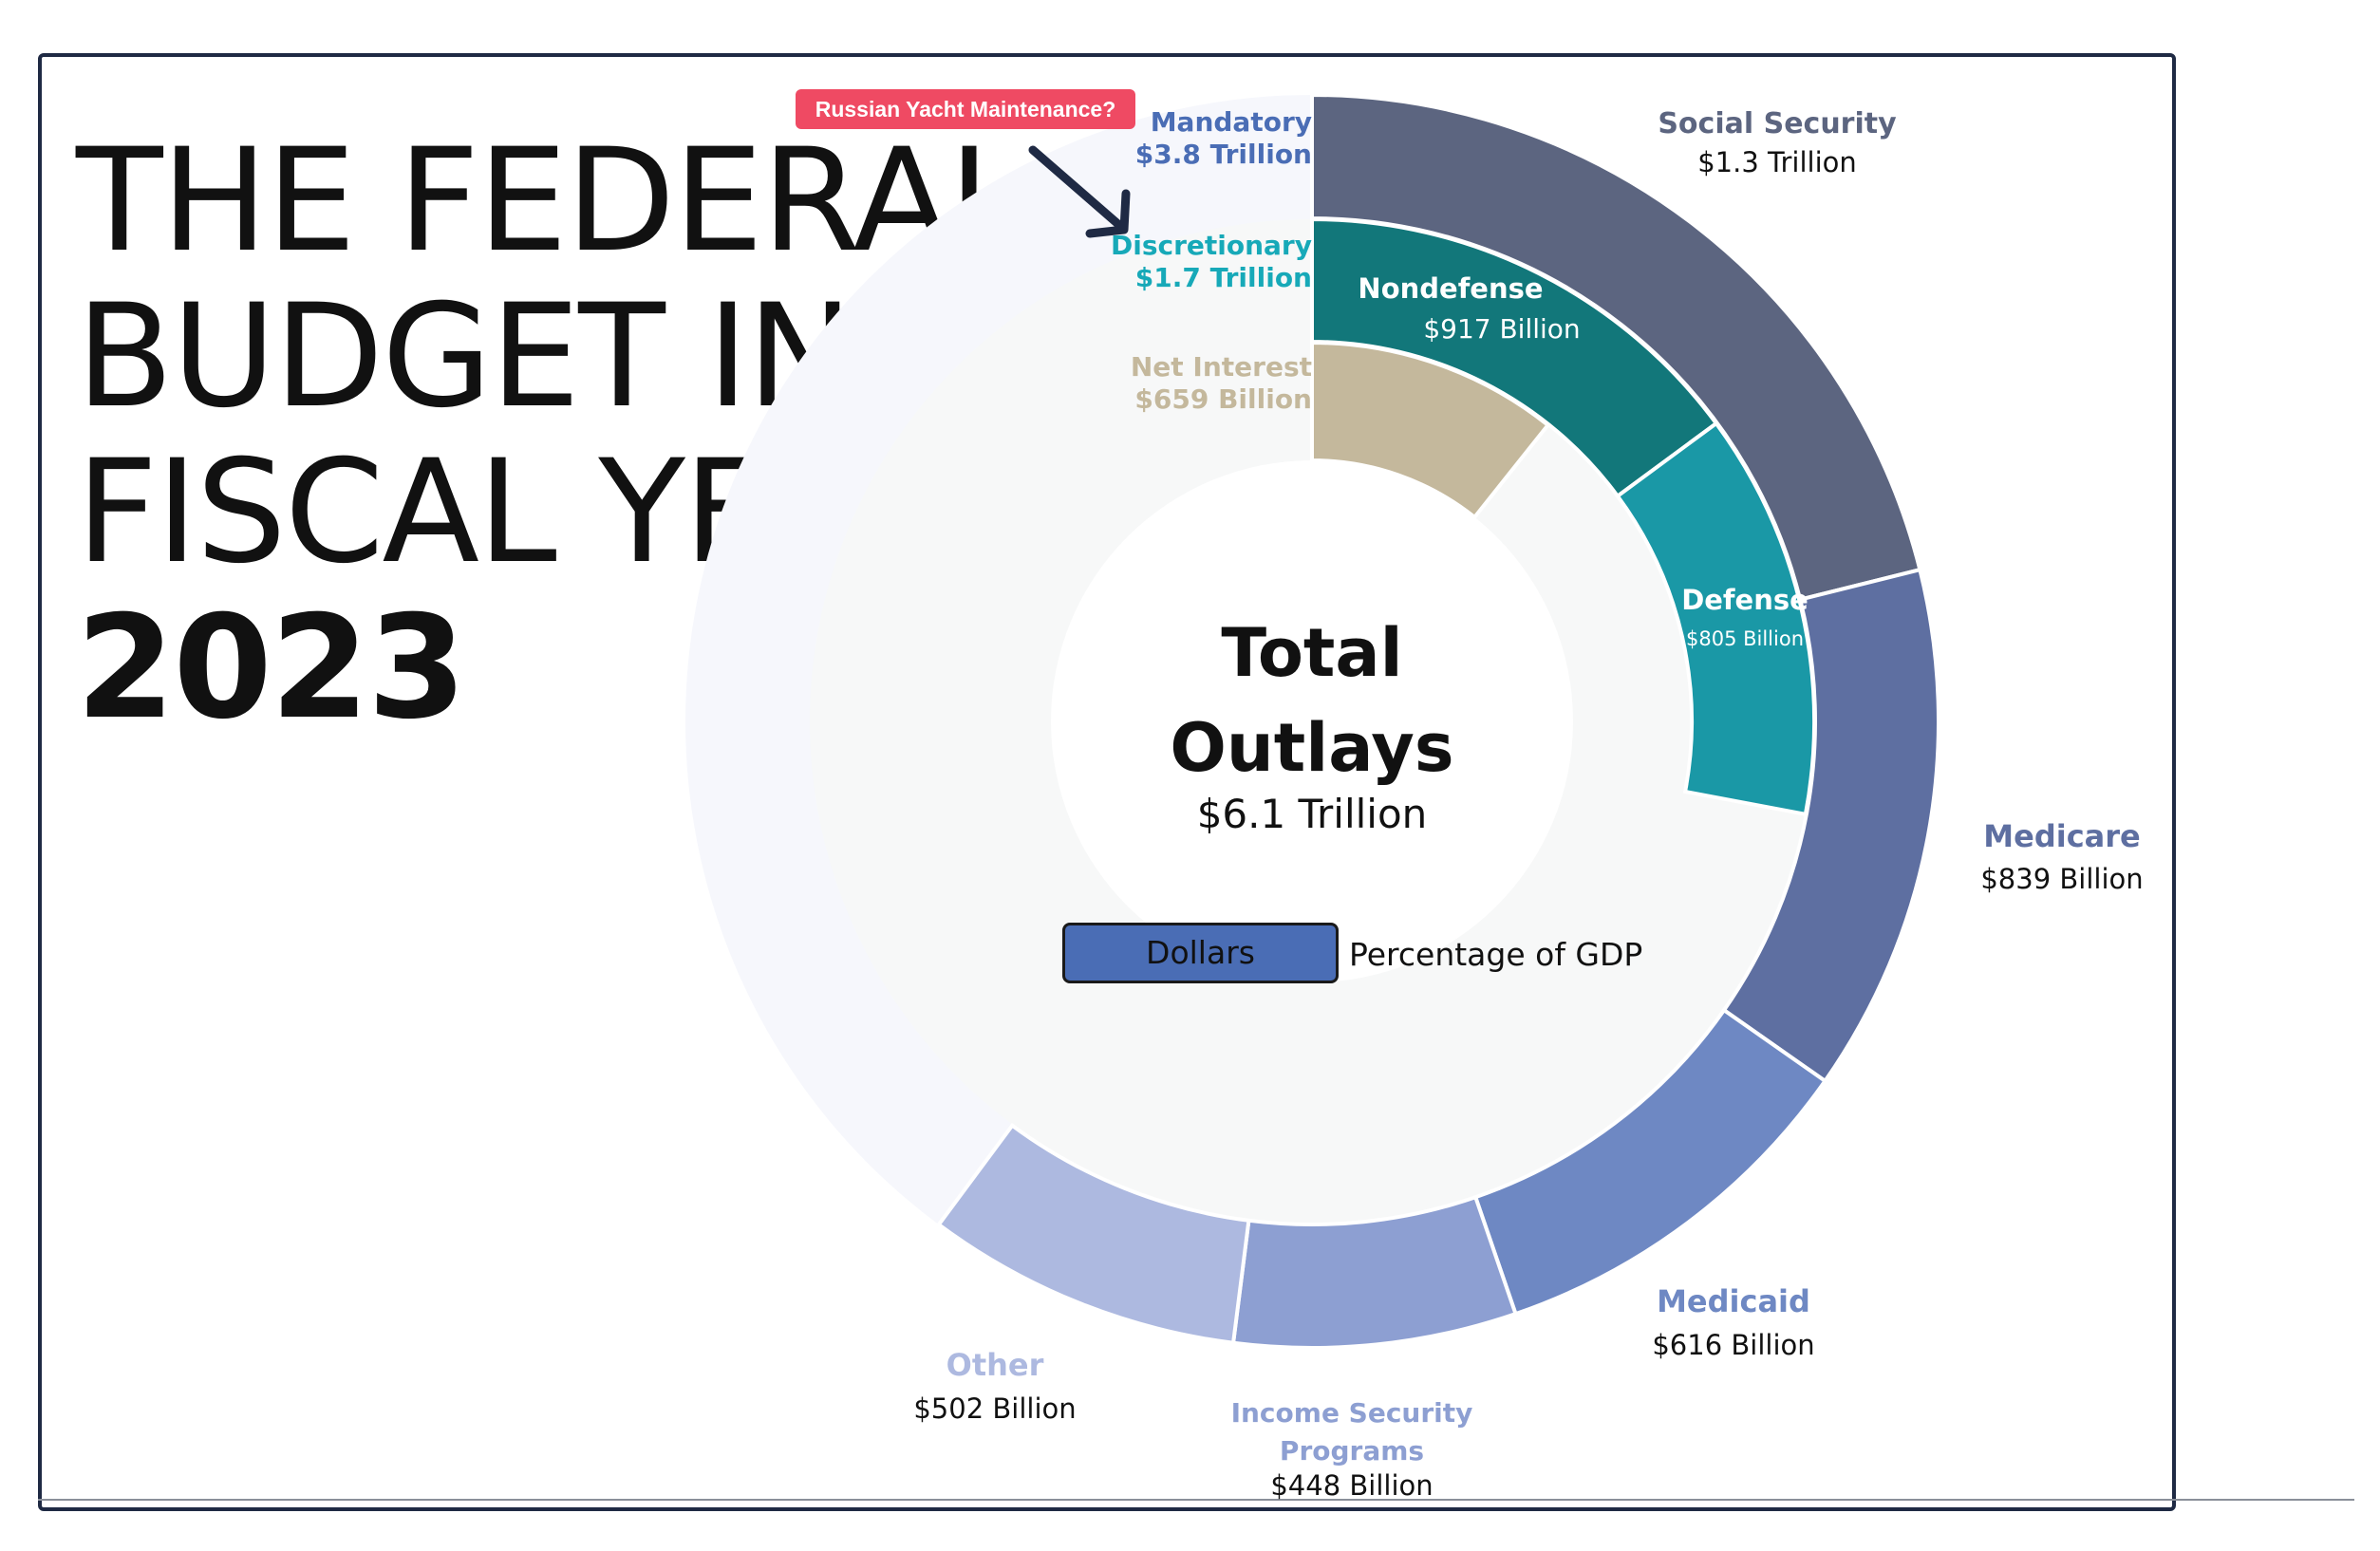 This screenshot has height=1551, width=2380. Describe the element at coordinates (1352, 1413) in the screenshot. I see `label-income-security-name-1: Income Security` at that location.